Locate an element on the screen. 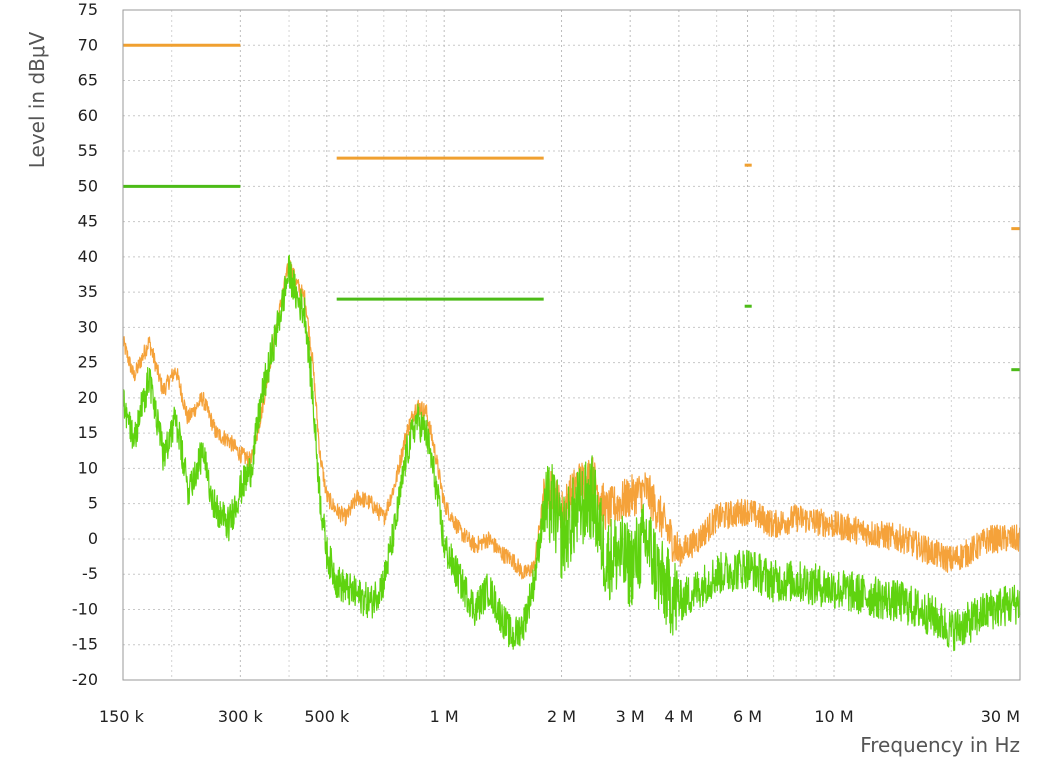  y-tick-label: -15 is located at coordinates (85, 644).